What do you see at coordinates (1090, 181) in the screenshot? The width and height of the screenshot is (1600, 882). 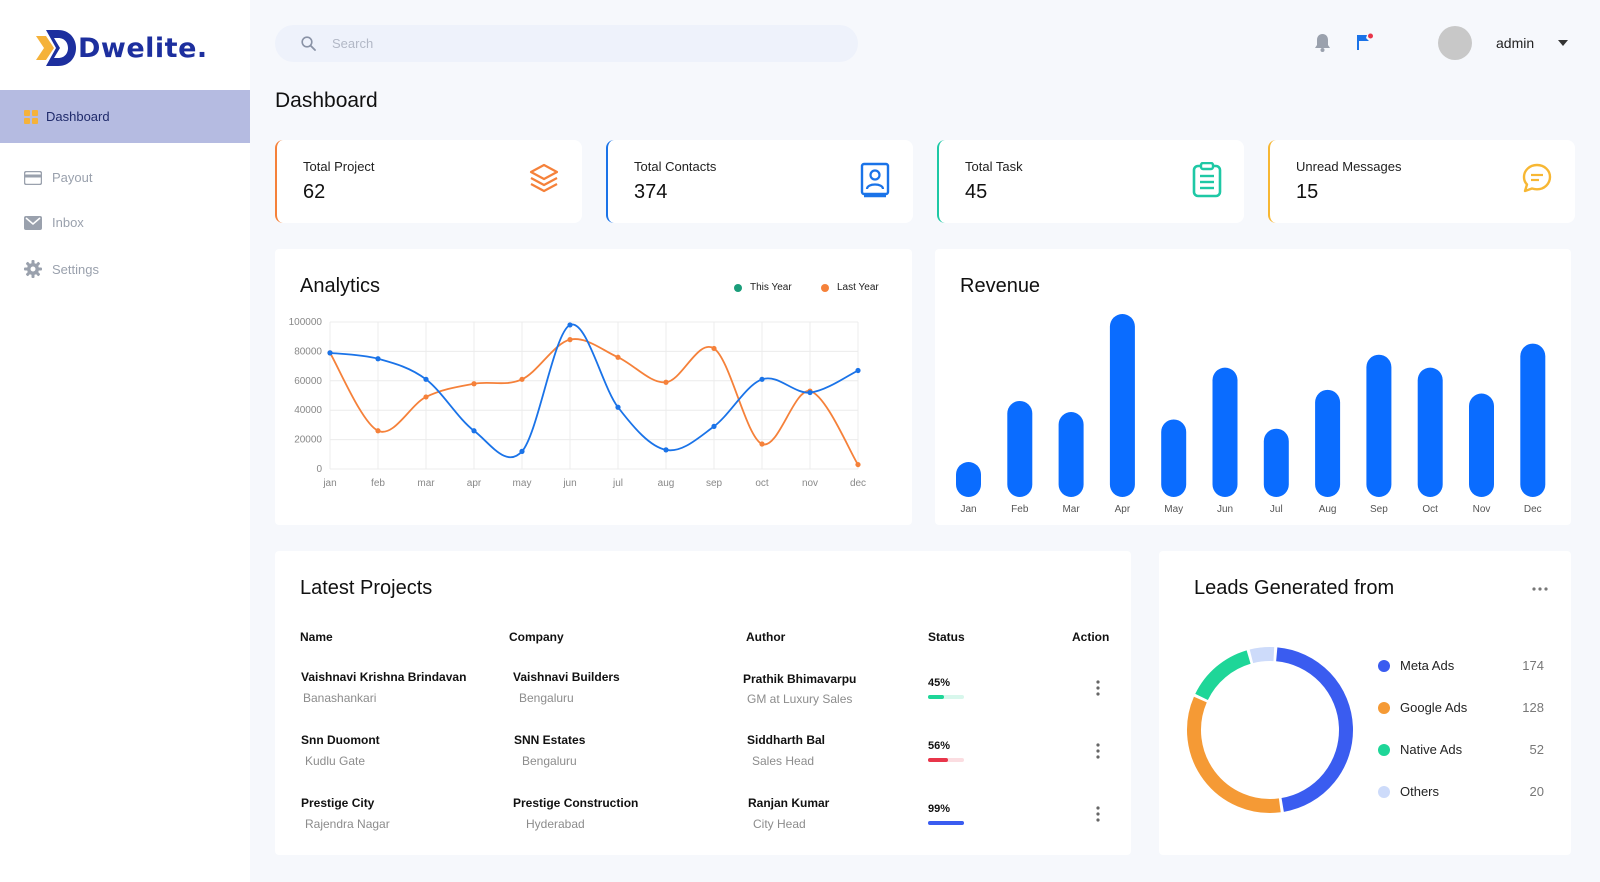 I see `stat-card-total-task: Total Task 45` at bounding box center [1090, 181].